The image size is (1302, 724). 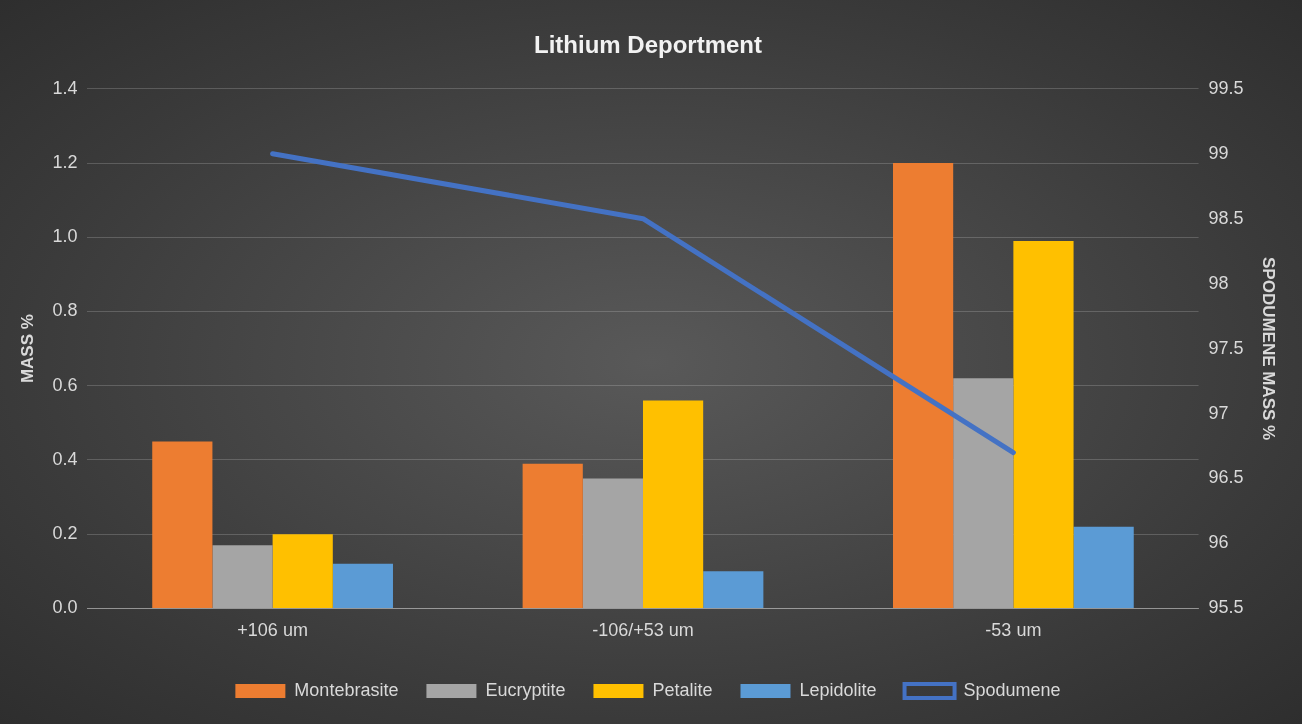 What do you see at coordinates (1012, 689) in the screenshot?
I see `legend-label: Spodumene` at bounding box center [1012, 689].